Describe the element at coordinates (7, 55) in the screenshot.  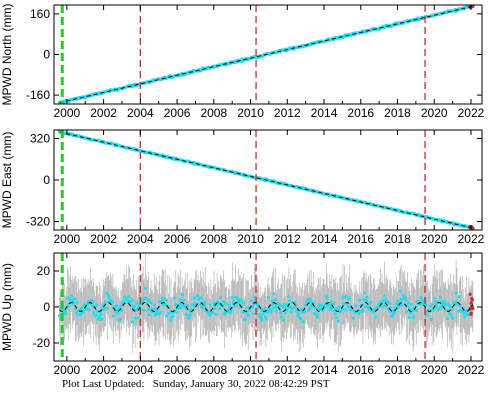
I see `y-axis-label: MPWD North (mm)` at that location.